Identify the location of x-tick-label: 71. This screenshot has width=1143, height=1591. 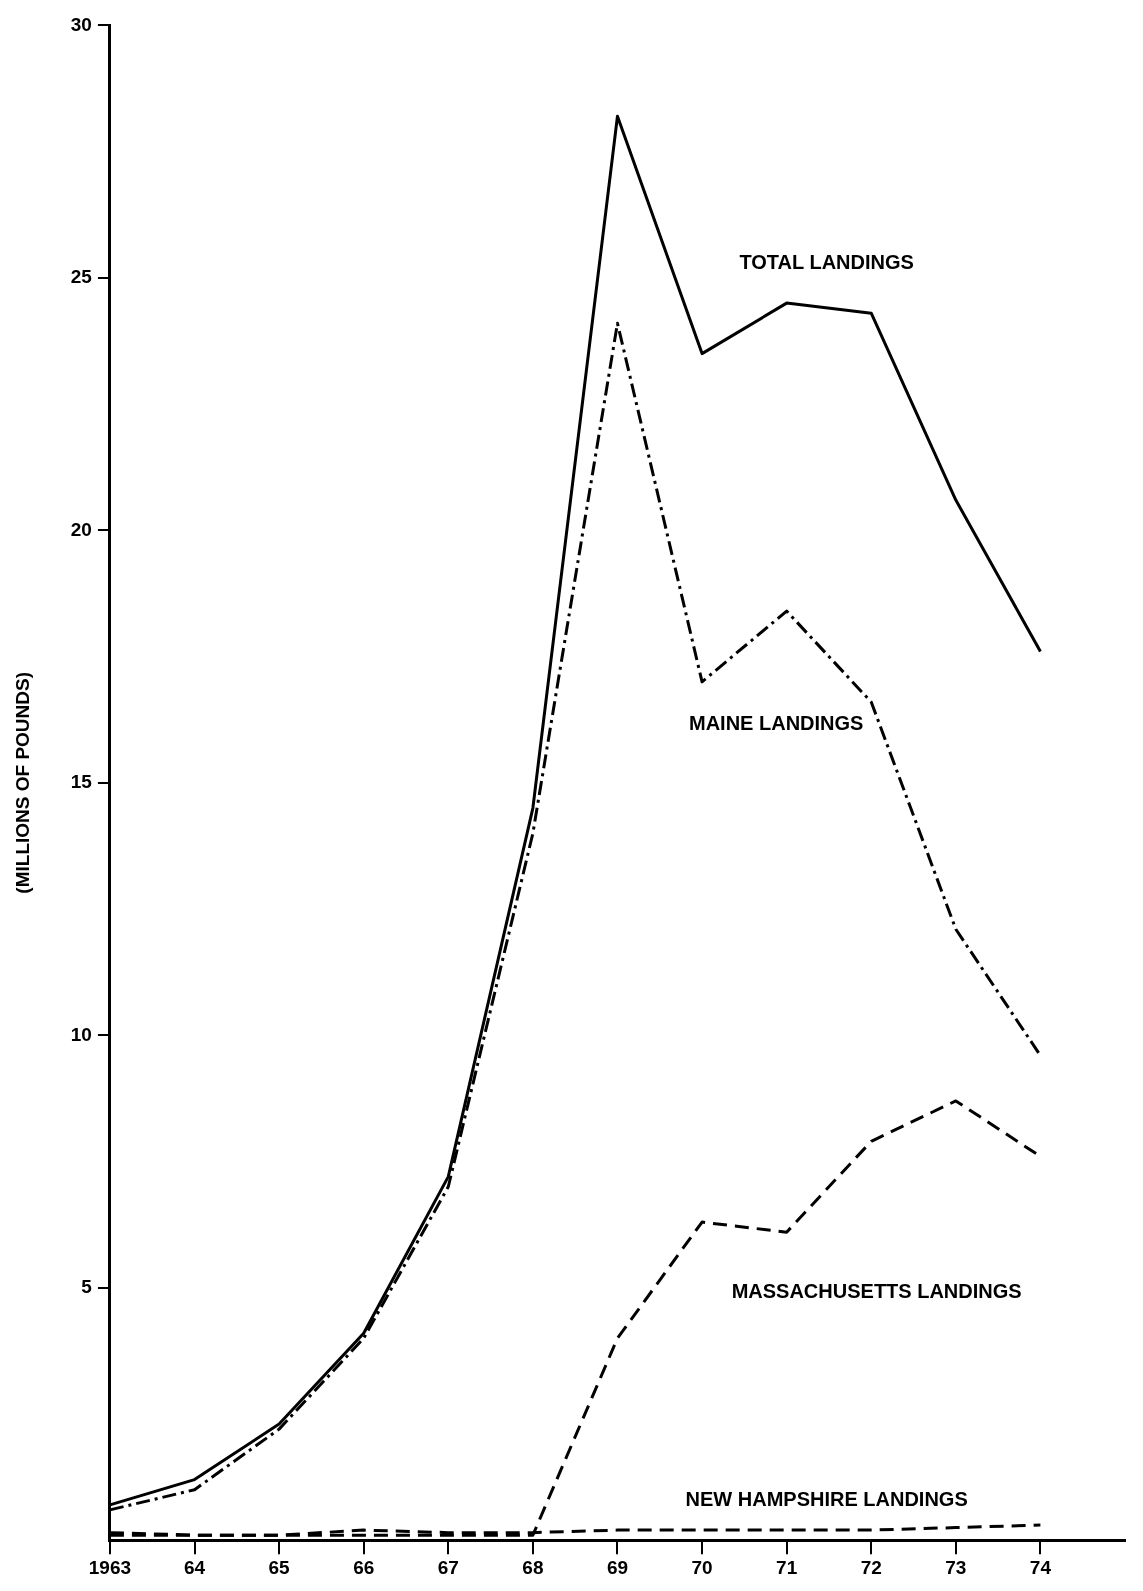
(787, 1567).